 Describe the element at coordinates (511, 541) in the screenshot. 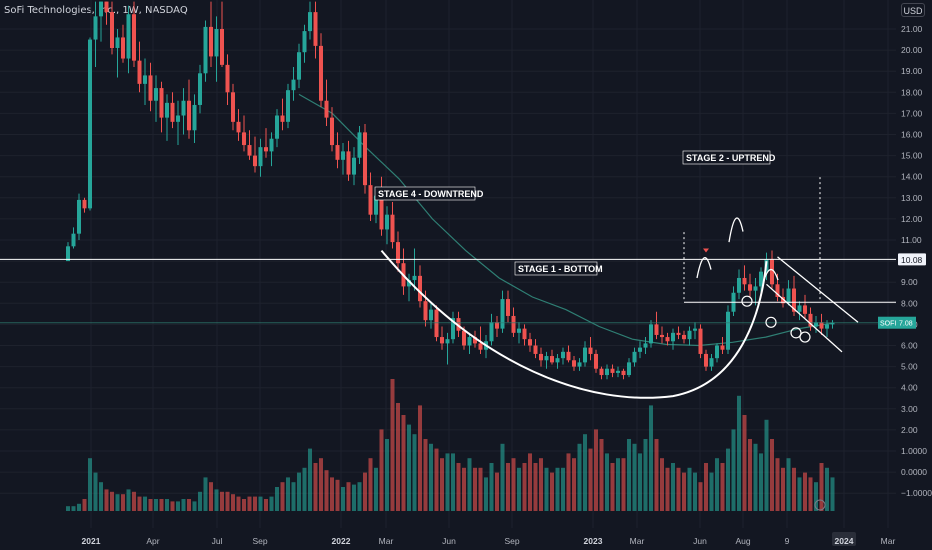

I see `x-tick-label: Sep` at that location.